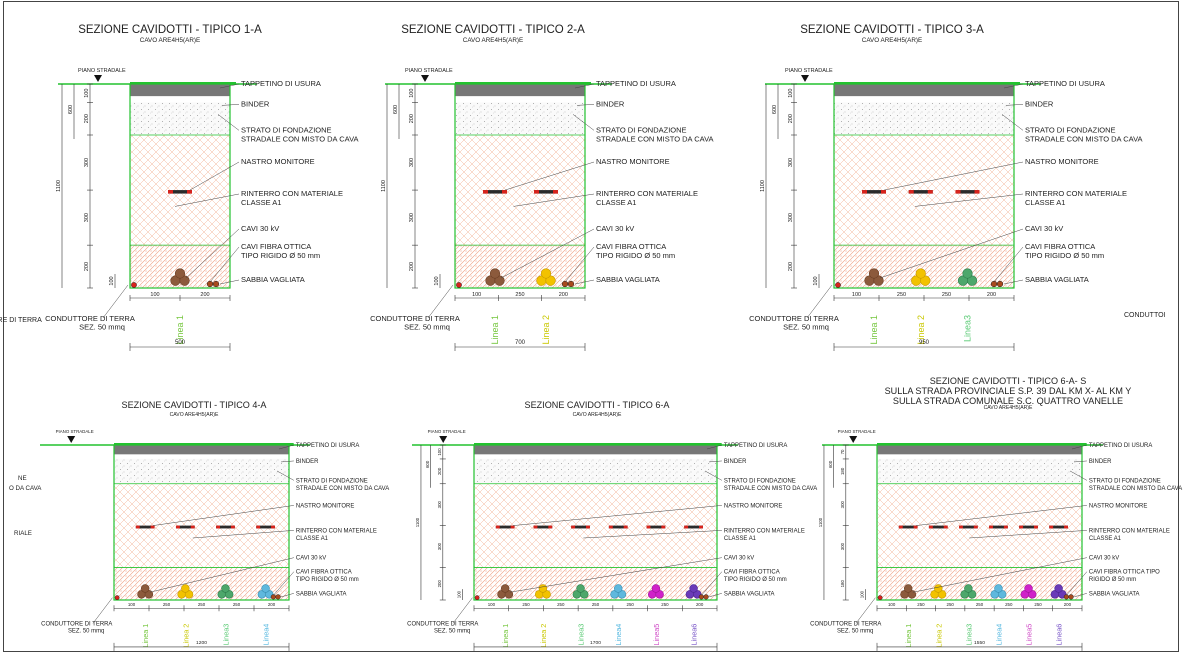 The image size is (1184, 655). What do you see at coordinates (1105, 539) in the screenshot?
I see `callout-label: CLASSE A1` at bounding box center [1105, 539].